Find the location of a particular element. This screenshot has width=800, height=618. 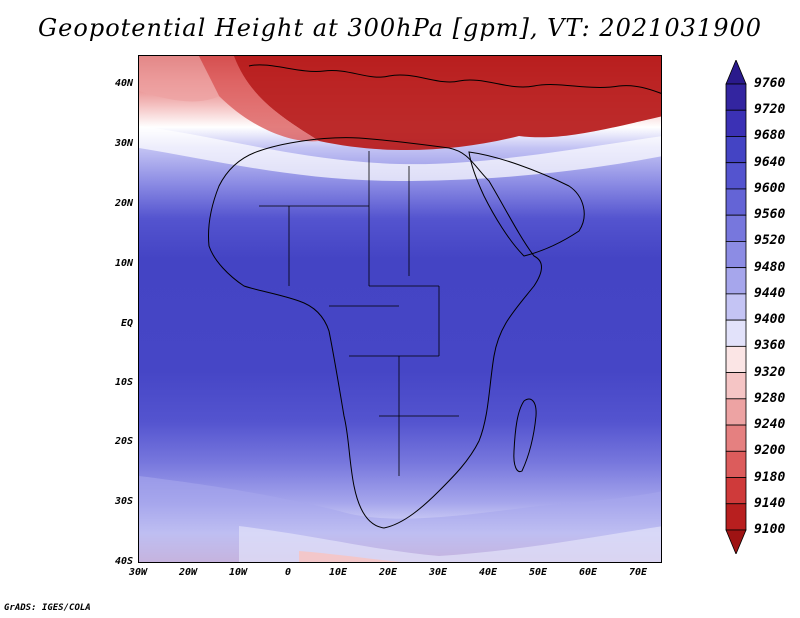

colorbar-label: 9680 is located at coordinates (770, 136).